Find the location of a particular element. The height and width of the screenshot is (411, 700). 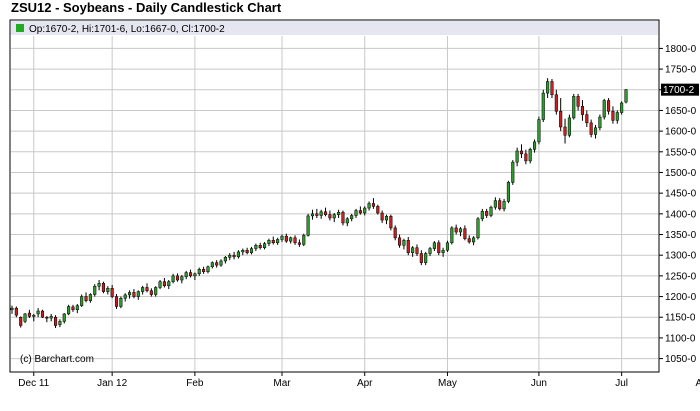

ohlc-legend-bar is located at coordinates (334, 28).